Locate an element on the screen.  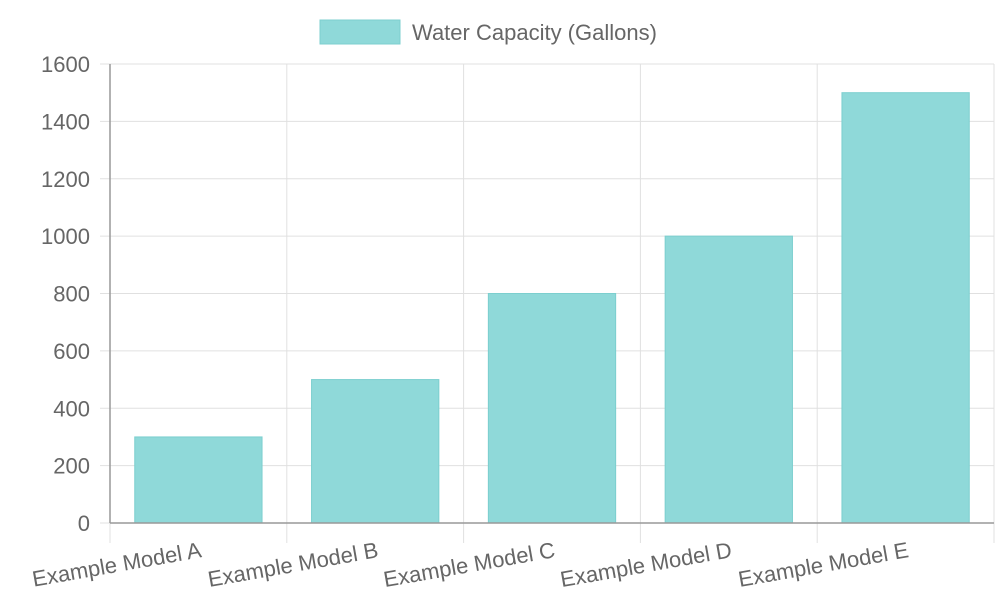
x-tick-label: Example Model D is located at coordinates (645, 564).